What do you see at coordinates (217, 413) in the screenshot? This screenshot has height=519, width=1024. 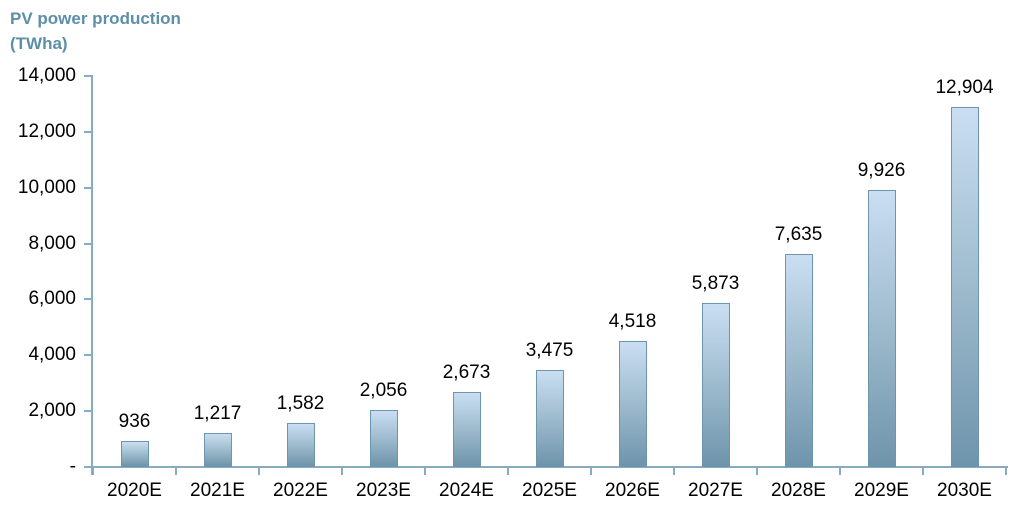 I see `bar-value-label: 1,217` at bounding box center [217, 413].